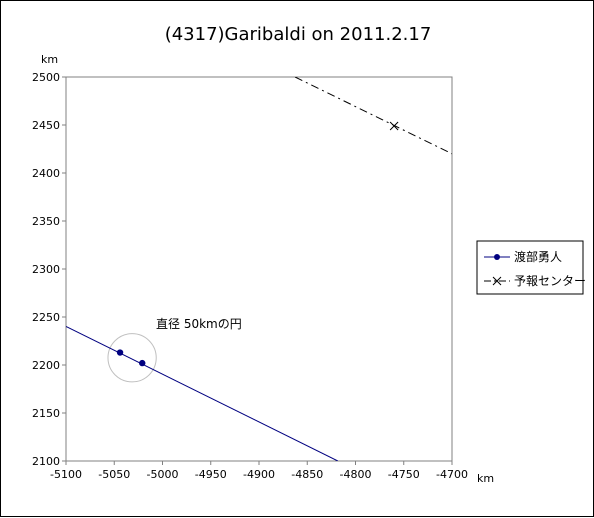  I want to click on legend-box, so click(530, 267).